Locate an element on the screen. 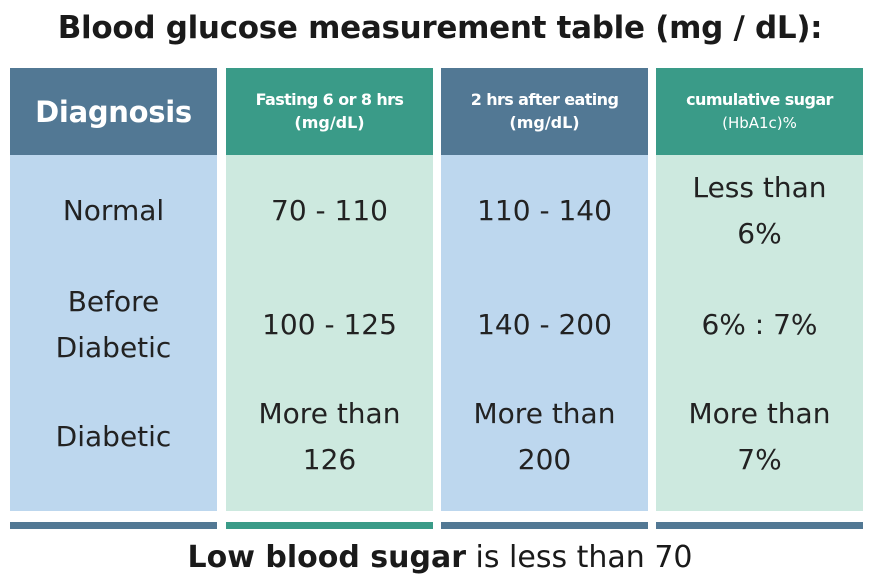 The image size is (880, 586). diagnosis-column-body: Normal Before Diabetic Diabetic is located at coordinates (113, 333).